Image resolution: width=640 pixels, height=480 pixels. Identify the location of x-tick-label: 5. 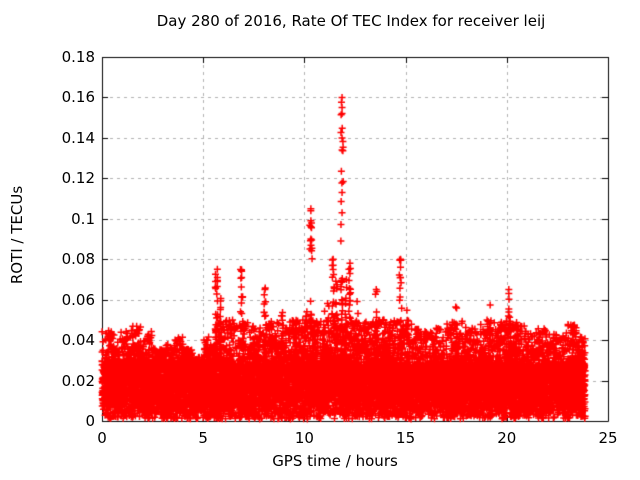
(203, 438).